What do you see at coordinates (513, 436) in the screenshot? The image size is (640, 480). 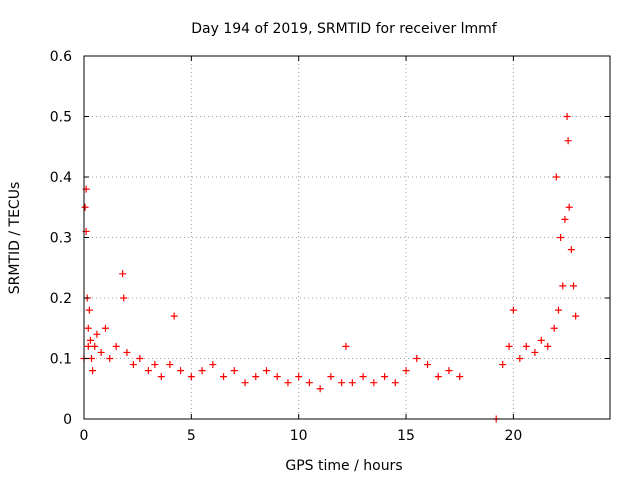 I see `x-tick-label: 20` at bounding box center [513, 436].